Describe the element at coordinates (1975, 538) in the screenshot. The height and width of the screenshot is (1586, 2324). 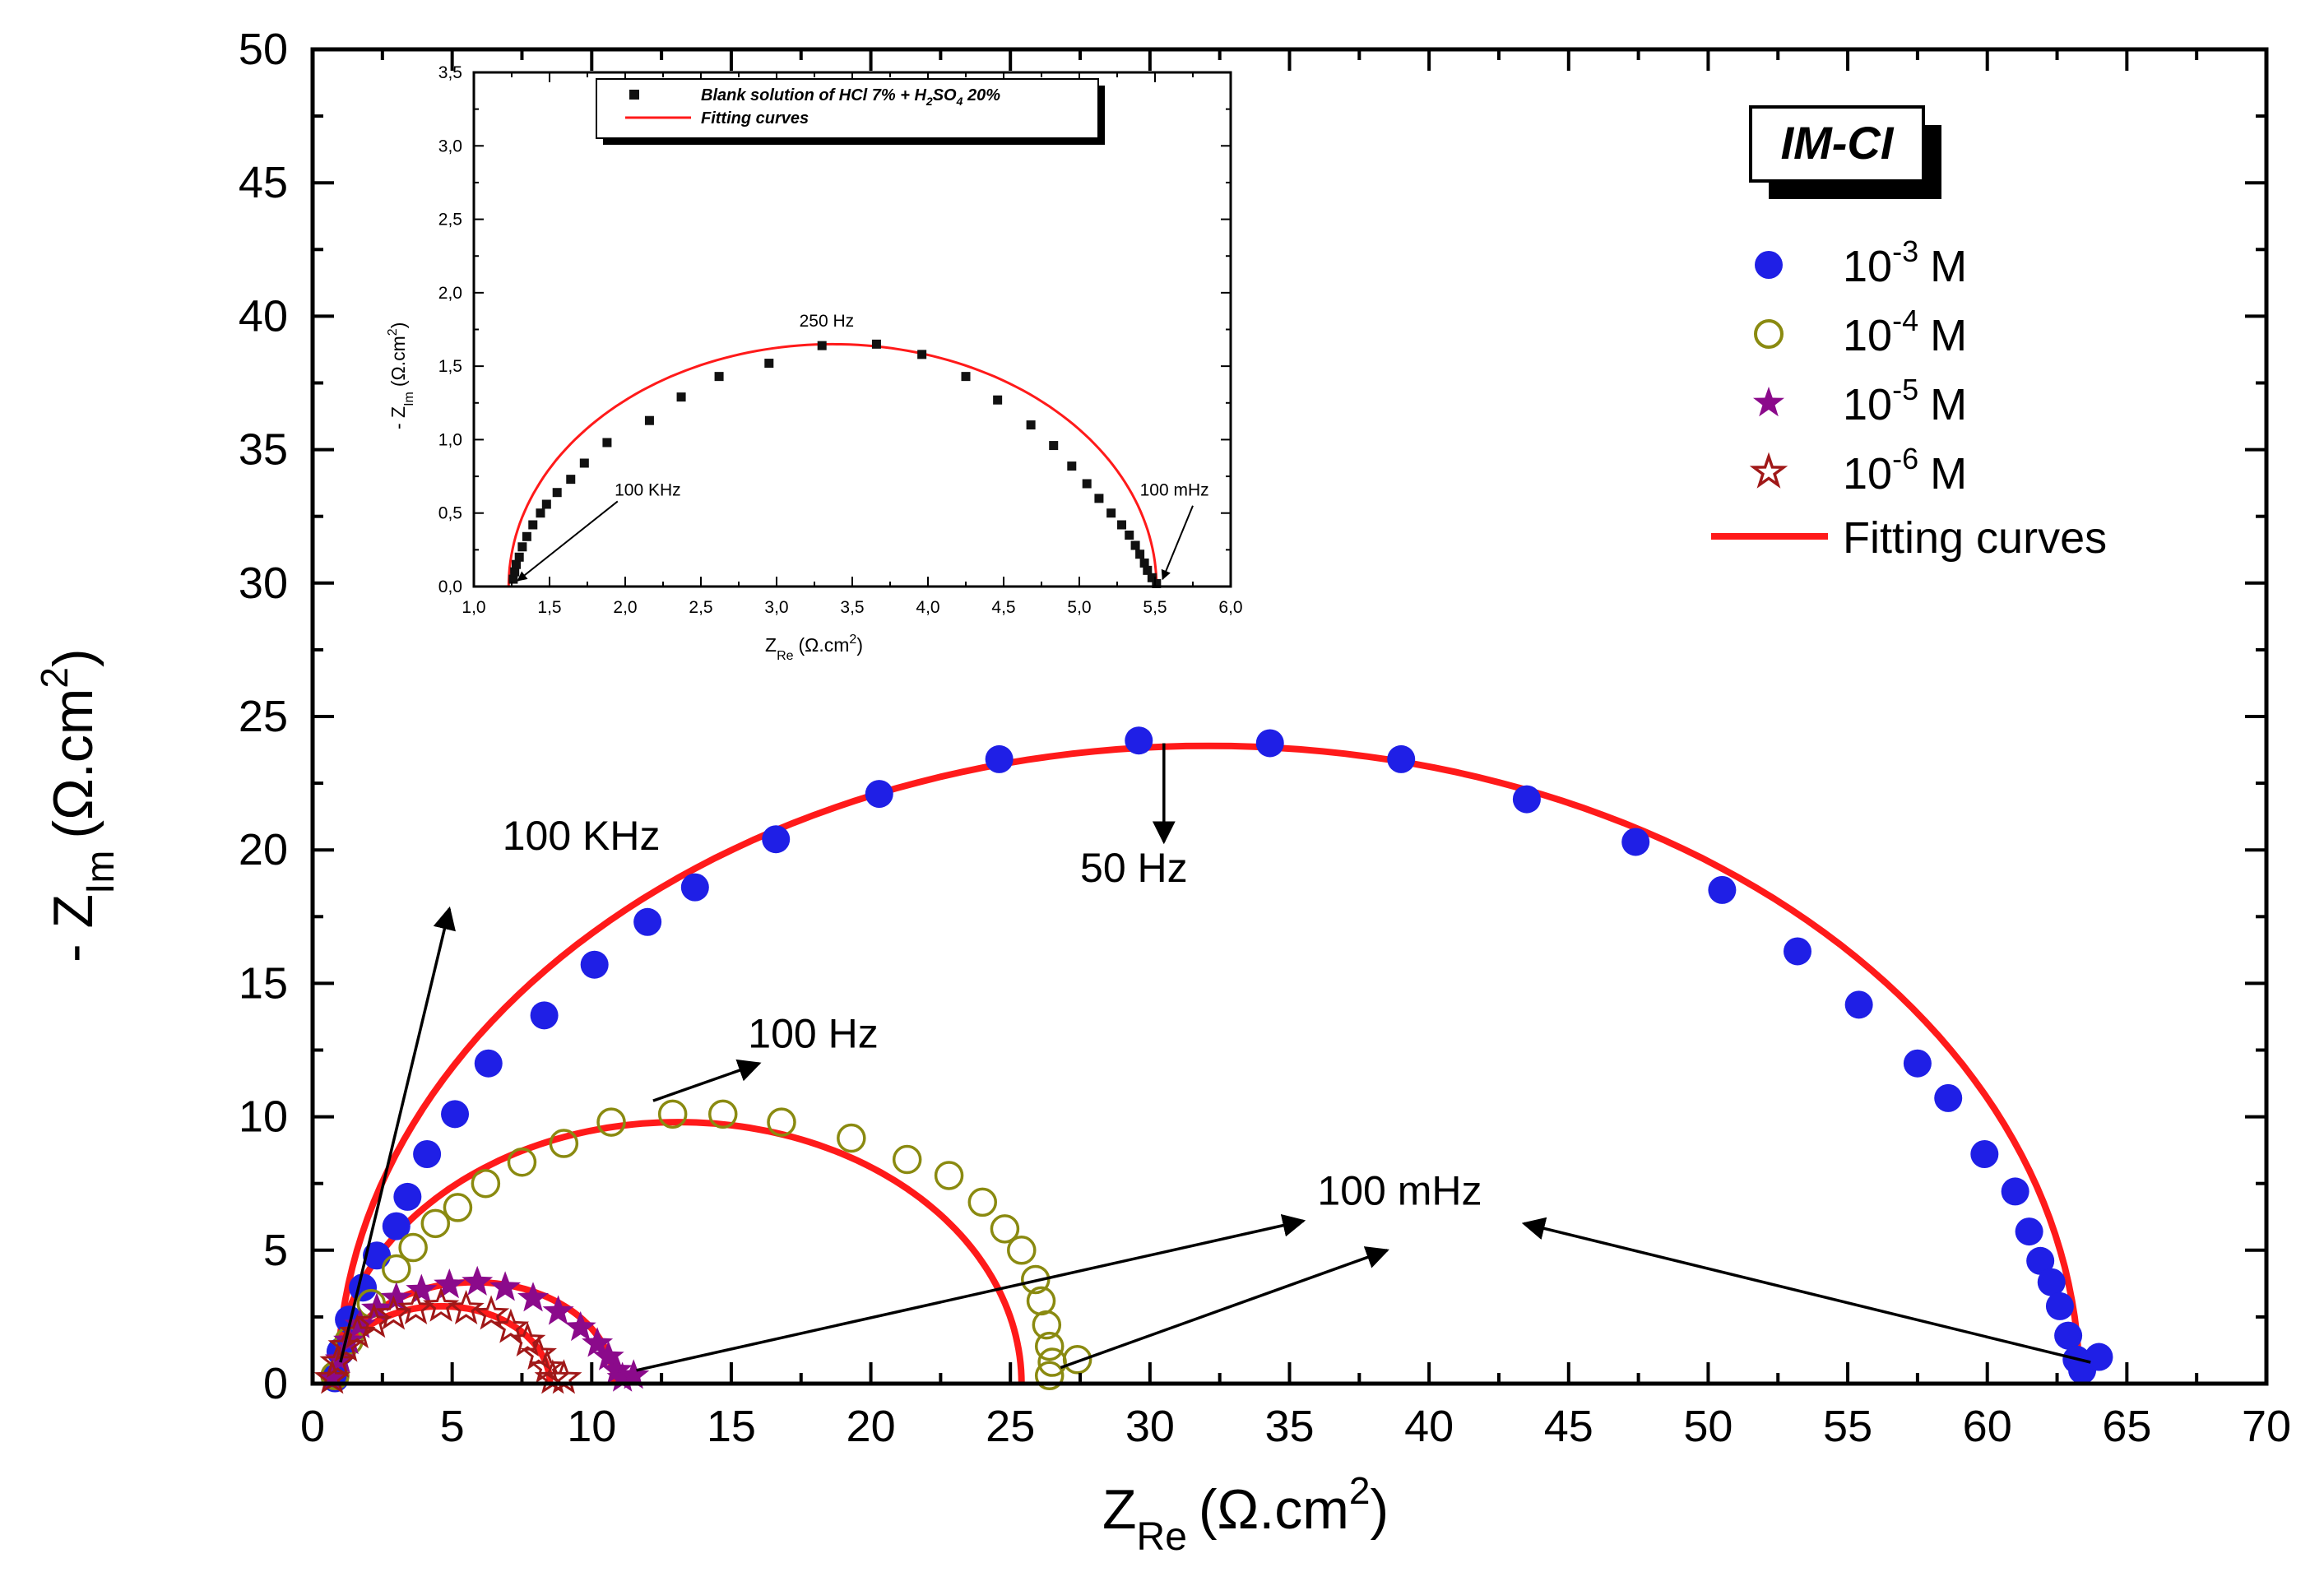
I see `legend-label-fit: Fitting curves` at that location.